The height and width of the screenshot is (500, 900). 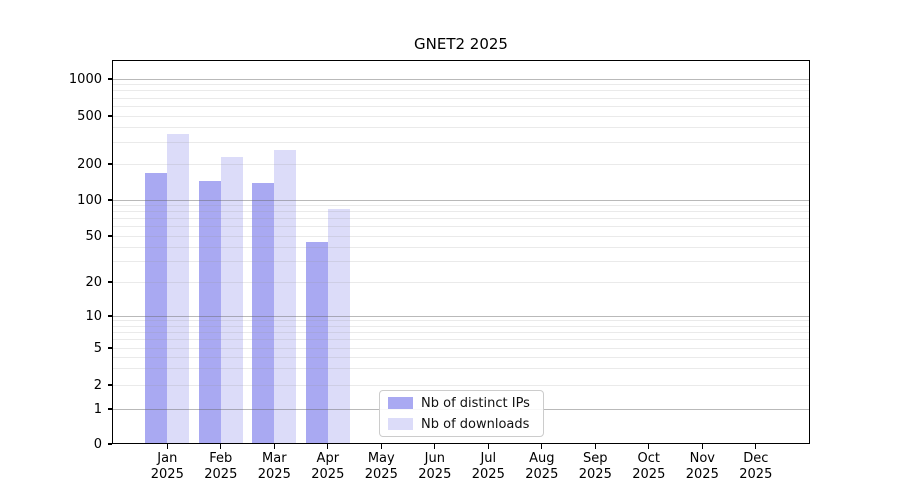 What do you see at coordinates (542, 466) in the screenshot?
I see `x-tick-label-aug: Aug 2025` at bounding box center [542, 466].